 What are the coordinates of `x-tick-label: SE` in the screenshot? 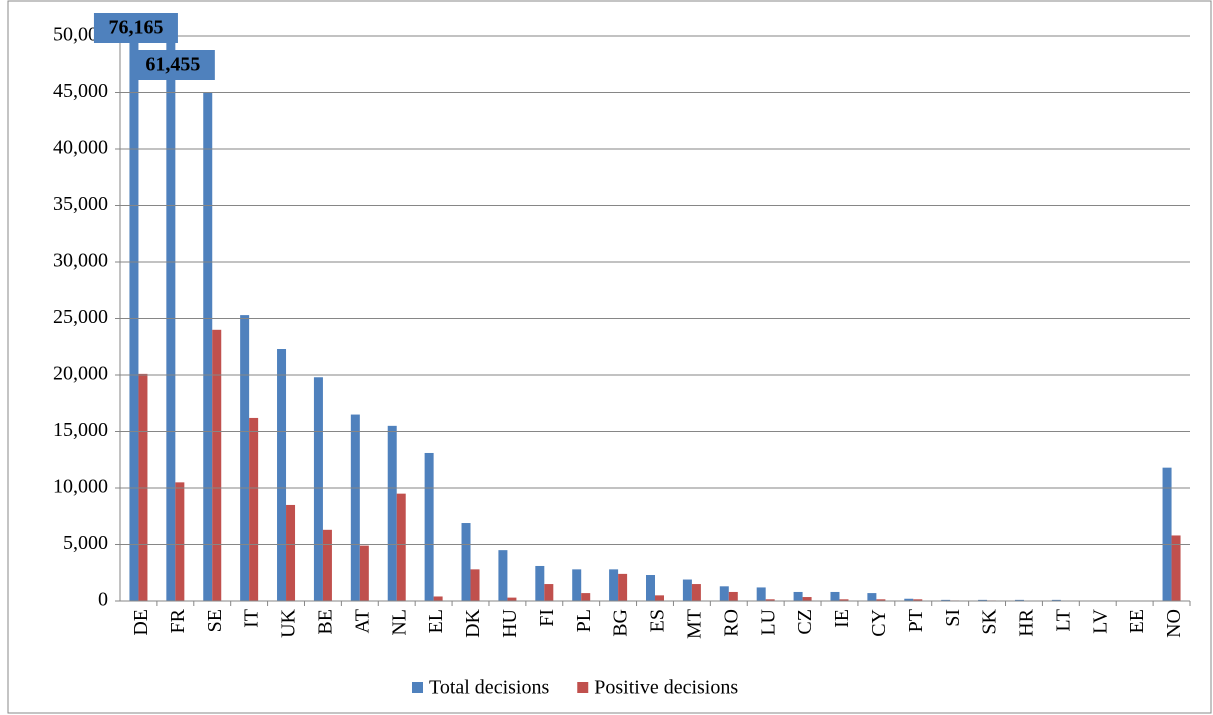 It's located at (215, 620).